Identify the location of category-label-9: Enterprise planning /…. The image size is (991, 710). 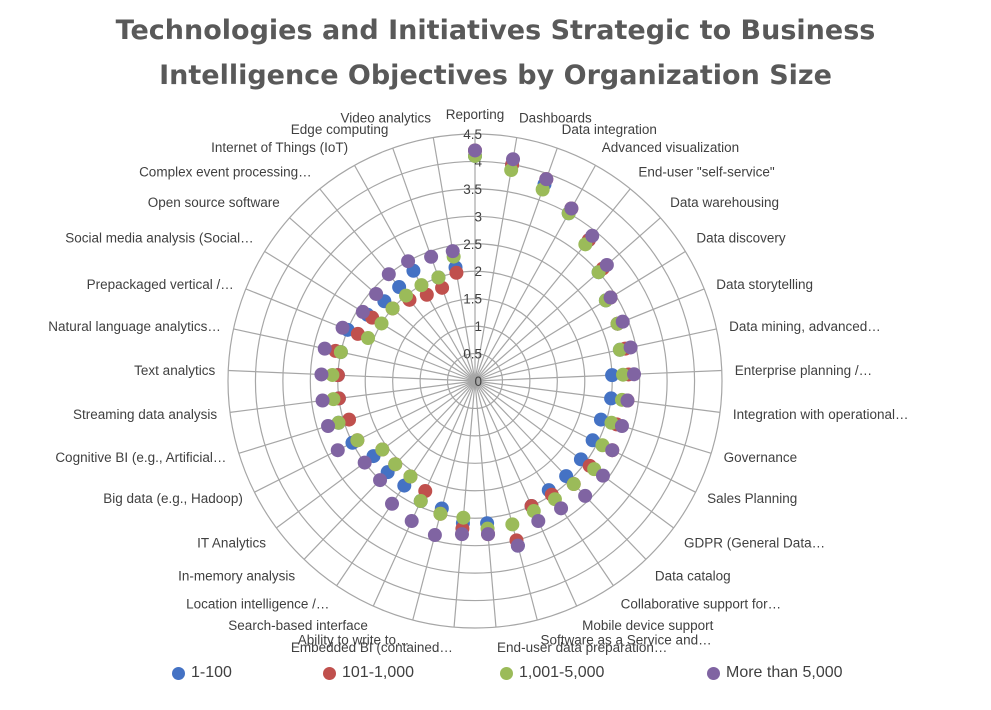
(803, 370).